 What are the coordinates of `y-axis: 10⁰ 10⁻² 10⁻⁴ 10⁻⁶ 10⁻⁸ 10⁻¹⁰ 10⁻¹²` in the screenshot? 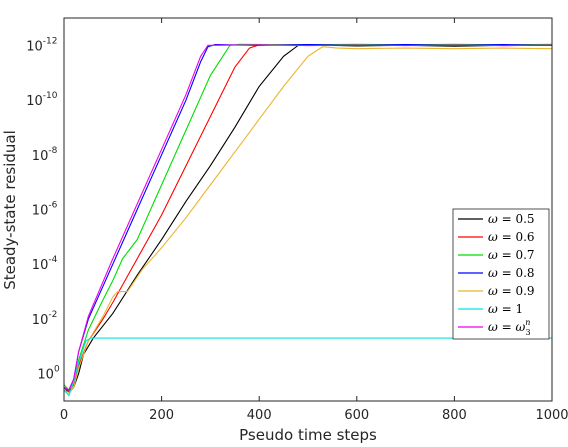 It's located at (43, 209).